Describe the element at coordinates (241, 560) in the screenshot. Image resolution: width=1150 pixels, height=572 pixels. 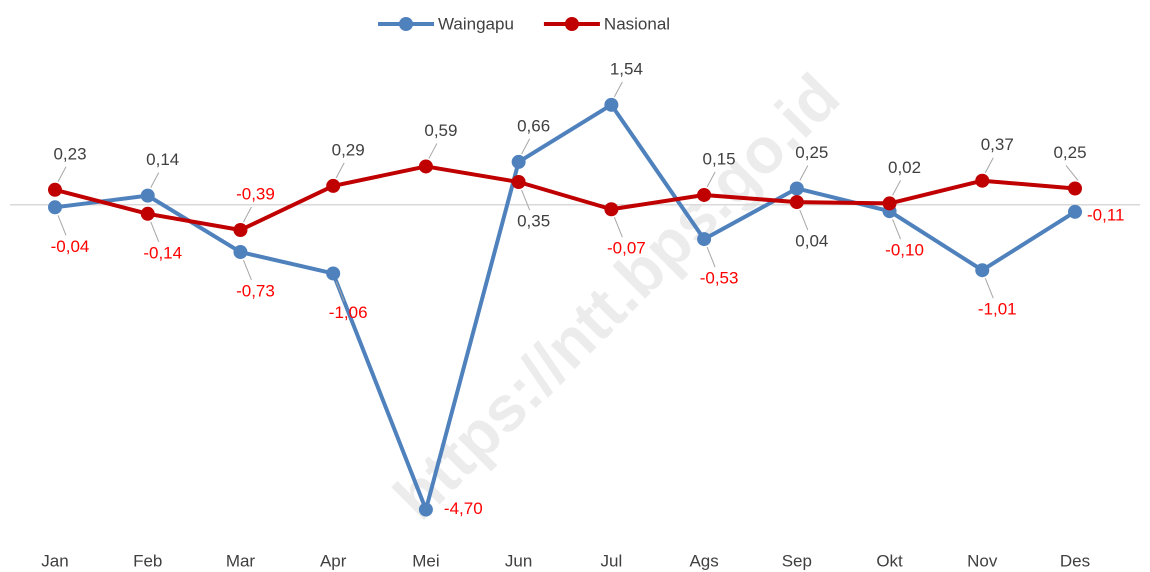
I see `x-tick-label: Mar` at that location.